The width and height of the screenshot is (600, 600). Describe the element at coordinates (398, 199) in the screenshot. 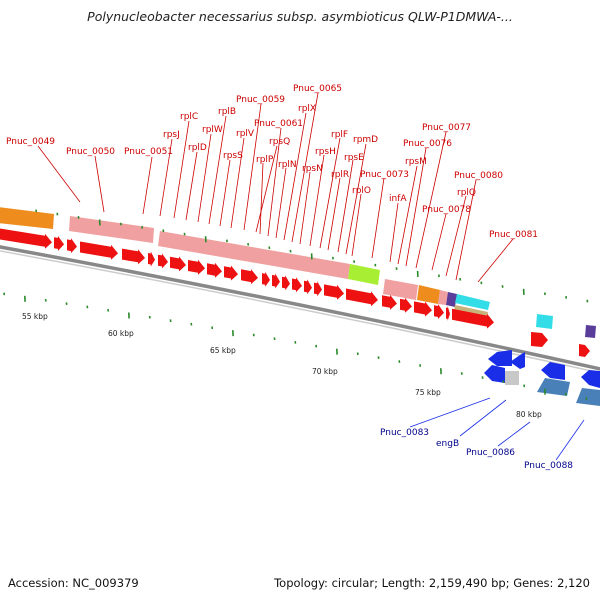

I see `gene-label-infa: infA` at that location.